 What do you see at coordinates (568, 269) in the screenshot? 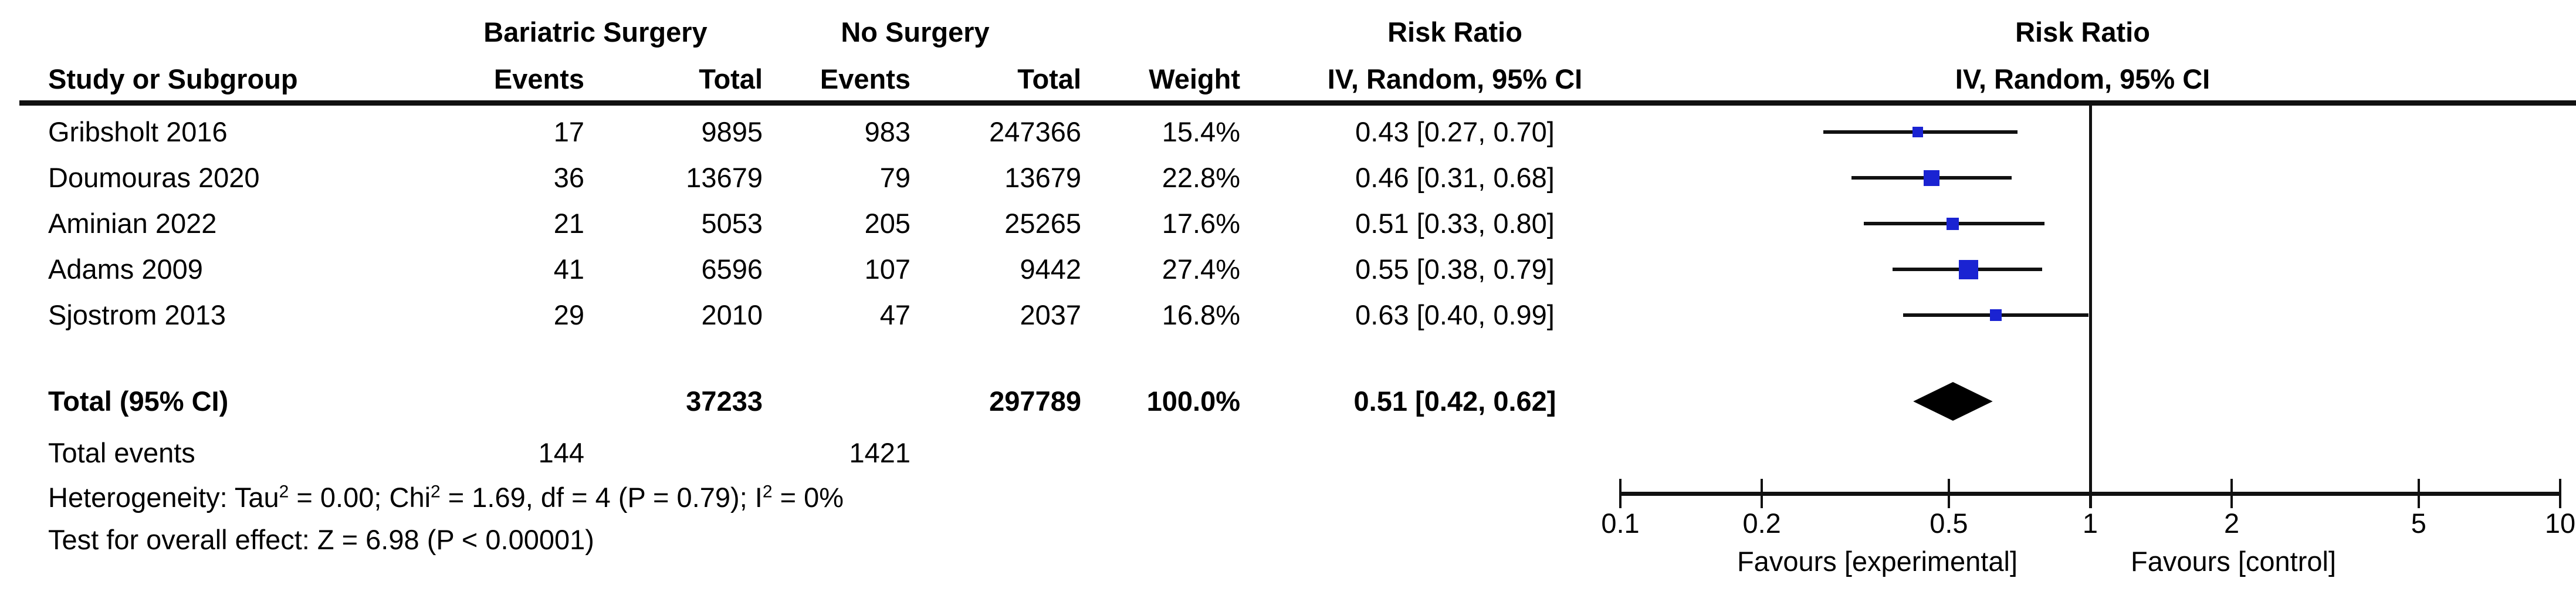
I see `surgery-events: 41` at bounding box center [568, 269].